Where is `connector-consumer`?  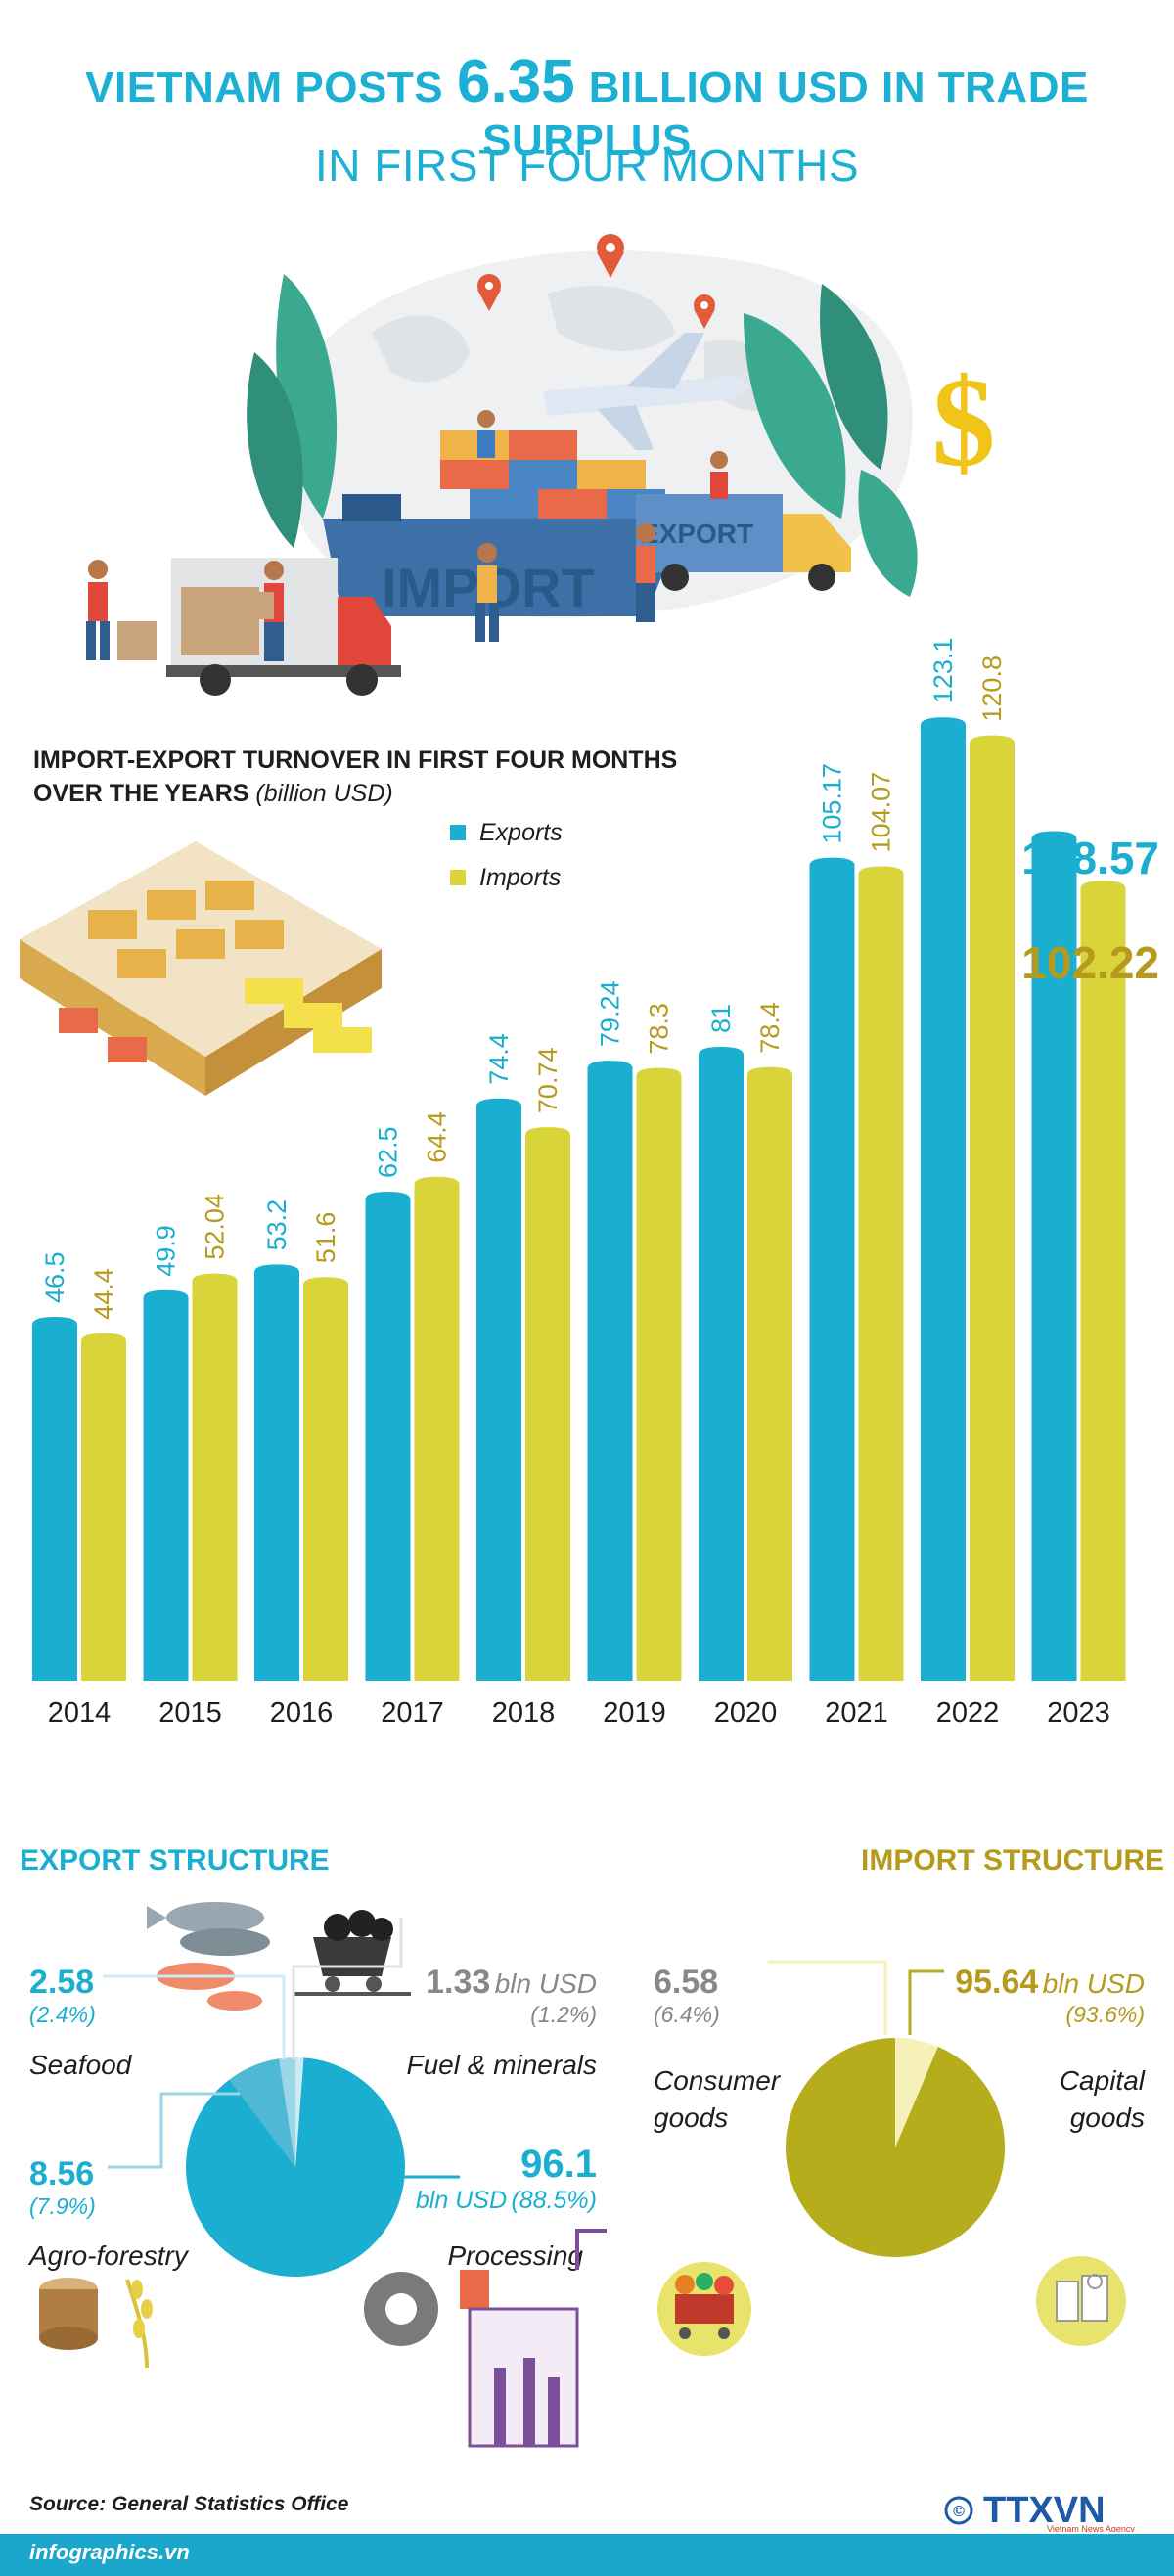 connector-consumer is located at coordinates (827, 1997).